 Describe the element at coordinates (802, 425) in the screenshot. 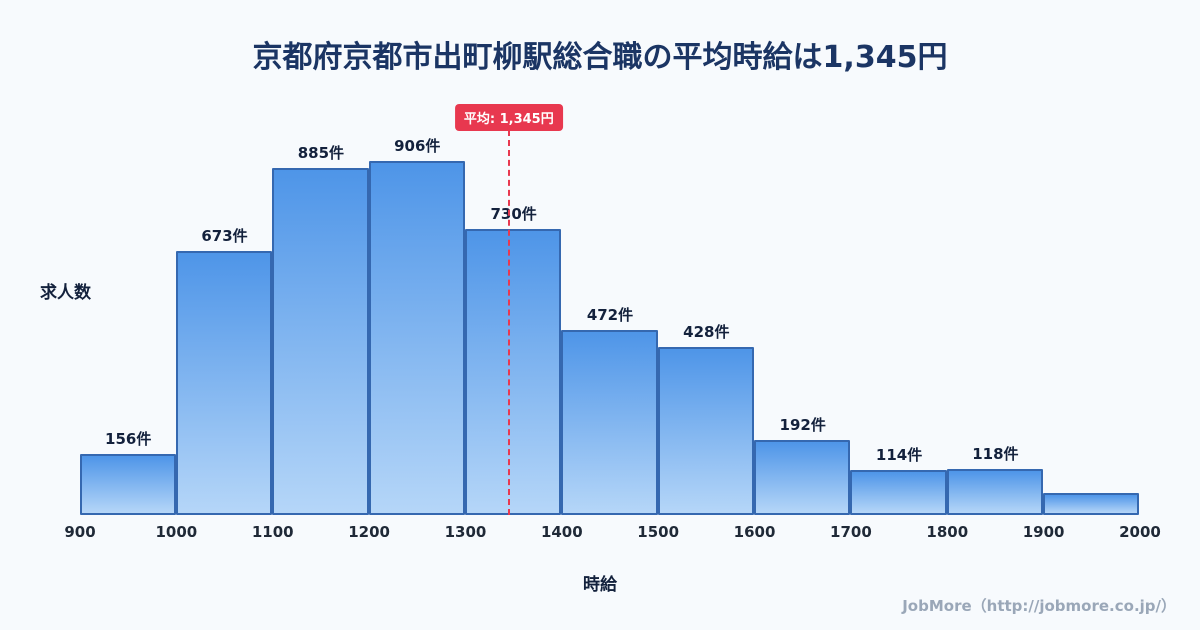

I see `bar-value-label: 192件` at that location.